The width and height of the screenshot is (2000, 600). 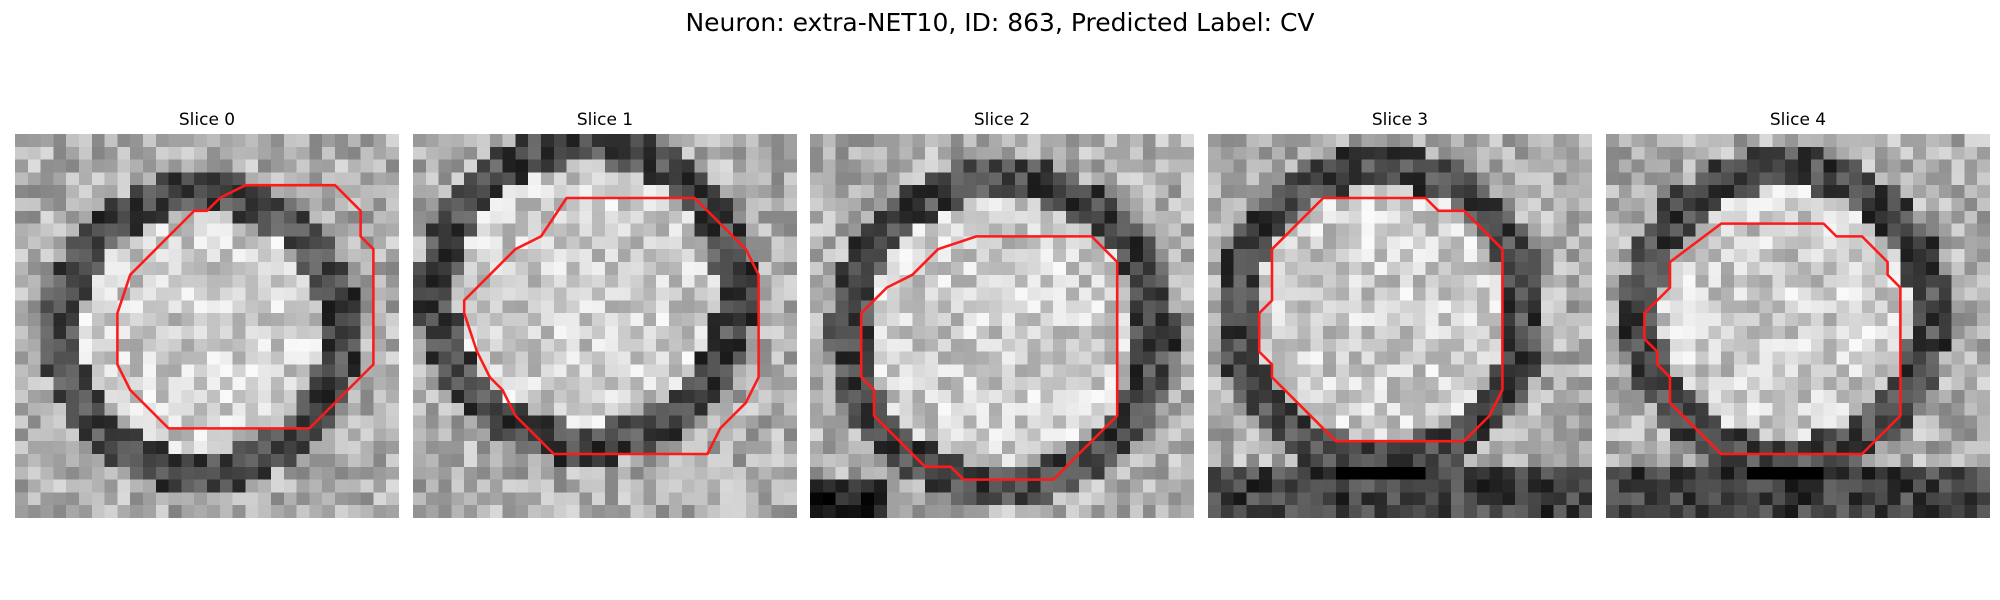 I want to click on slice-title: Slice 3, so click(x=1400, y=120).